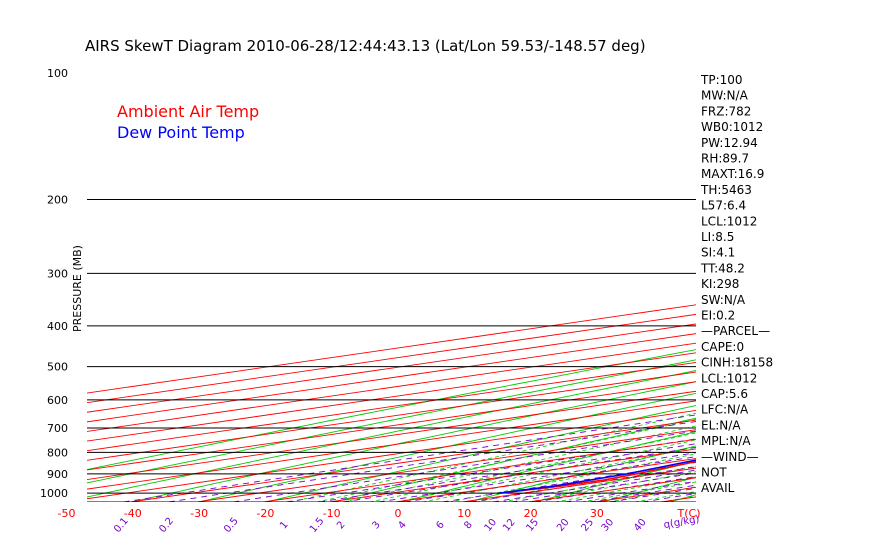 The width and height of the screenshot is (870, 560). Describe the element at coordinates (181, 132) in the screenshot. I see `legend-dew-point-temp: Dew Point Temp` at that location.